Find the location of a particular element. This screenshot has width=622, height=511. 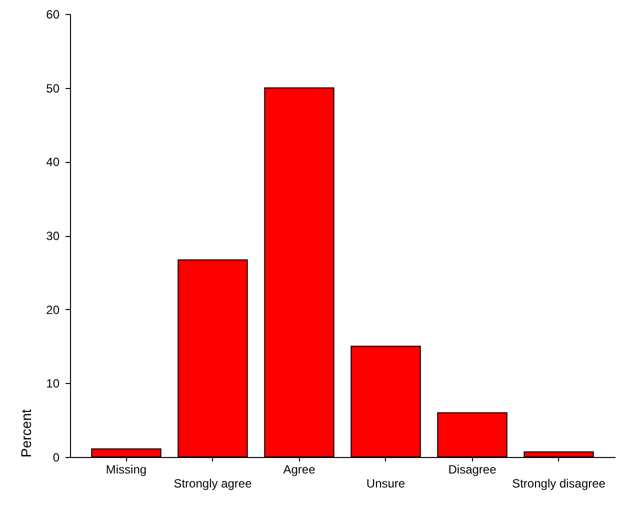

x-tick-label: Unsure is located at coordinates (386, 483).